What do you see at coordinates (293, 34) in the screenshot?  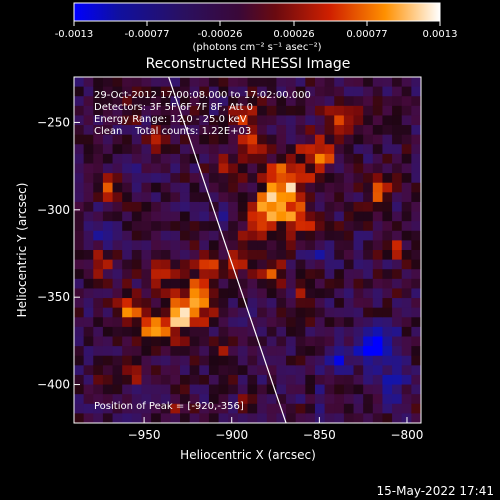 I see `colorbar-tick-label: 0.00026` at bounding box center [293, 34].